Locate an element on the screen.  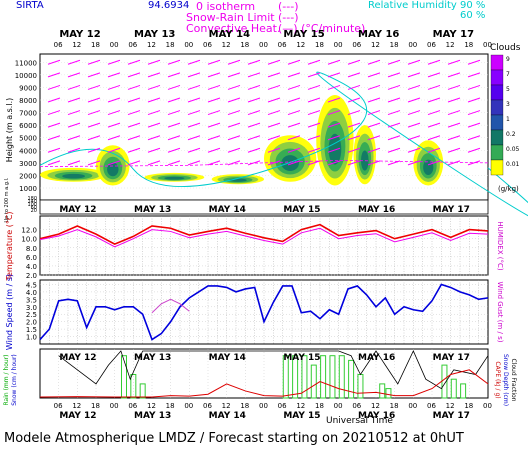
wind-tick-label: 2.5 is located at coordinates (31, 315).